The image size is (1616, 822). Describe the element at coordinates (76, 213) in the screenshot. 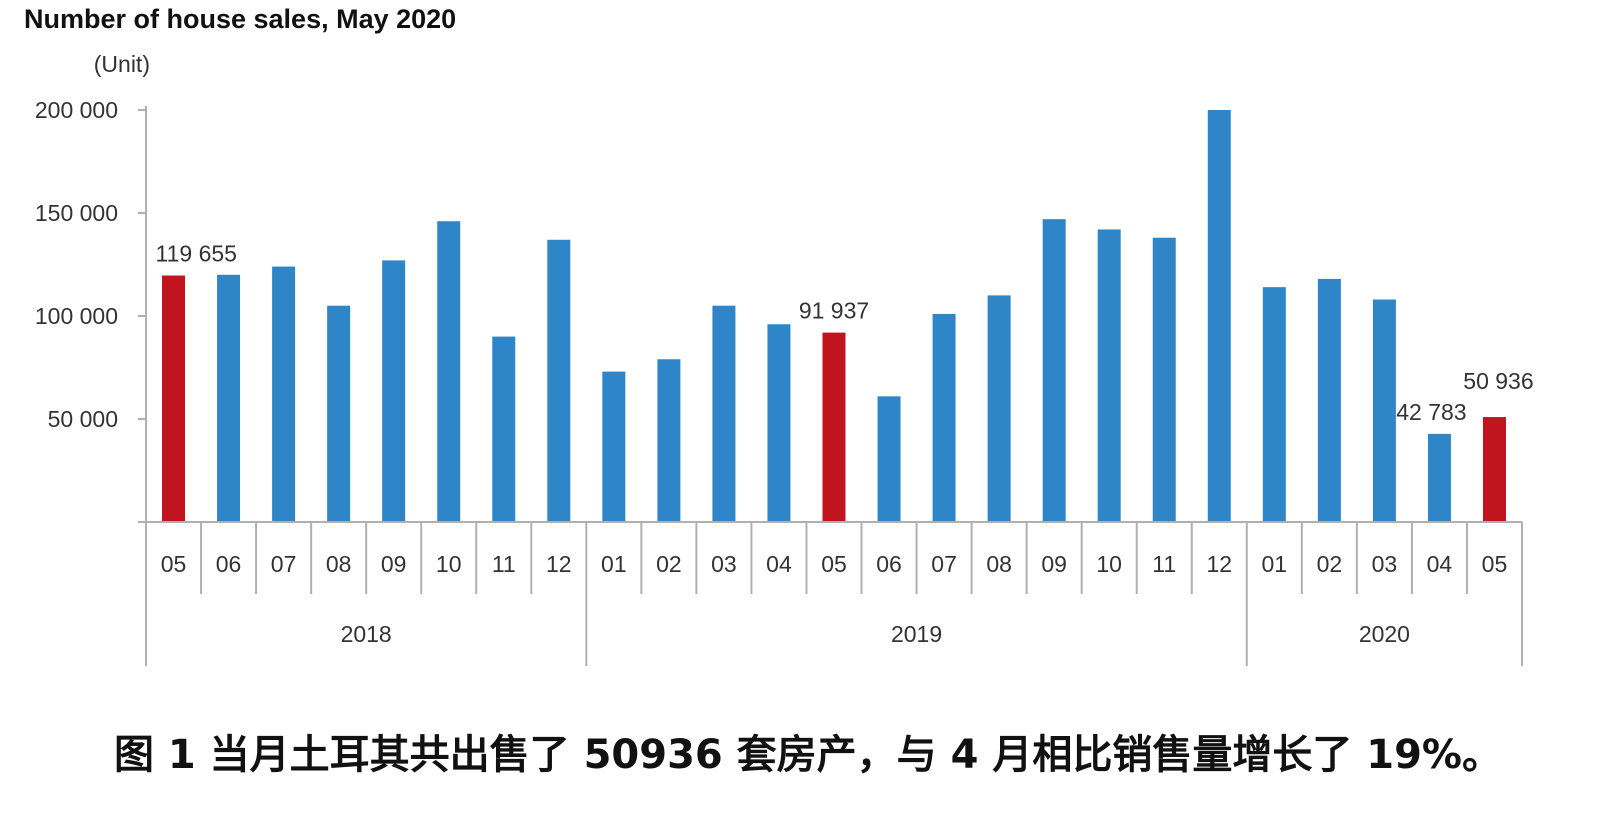

I see `y-tick-label: 150 000` at that location.